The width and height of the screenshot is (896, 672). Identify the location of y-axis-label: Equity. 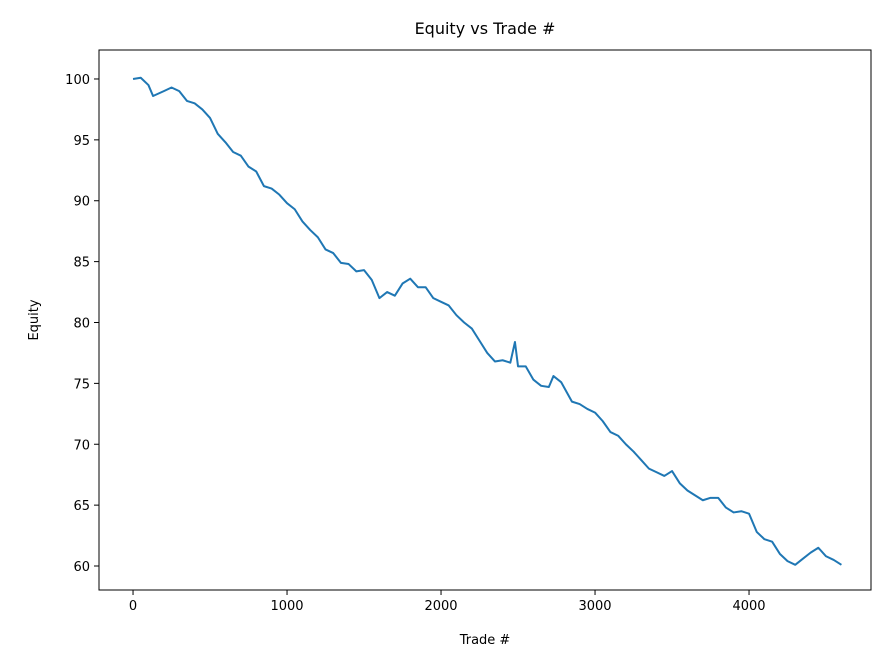
(34, 319).